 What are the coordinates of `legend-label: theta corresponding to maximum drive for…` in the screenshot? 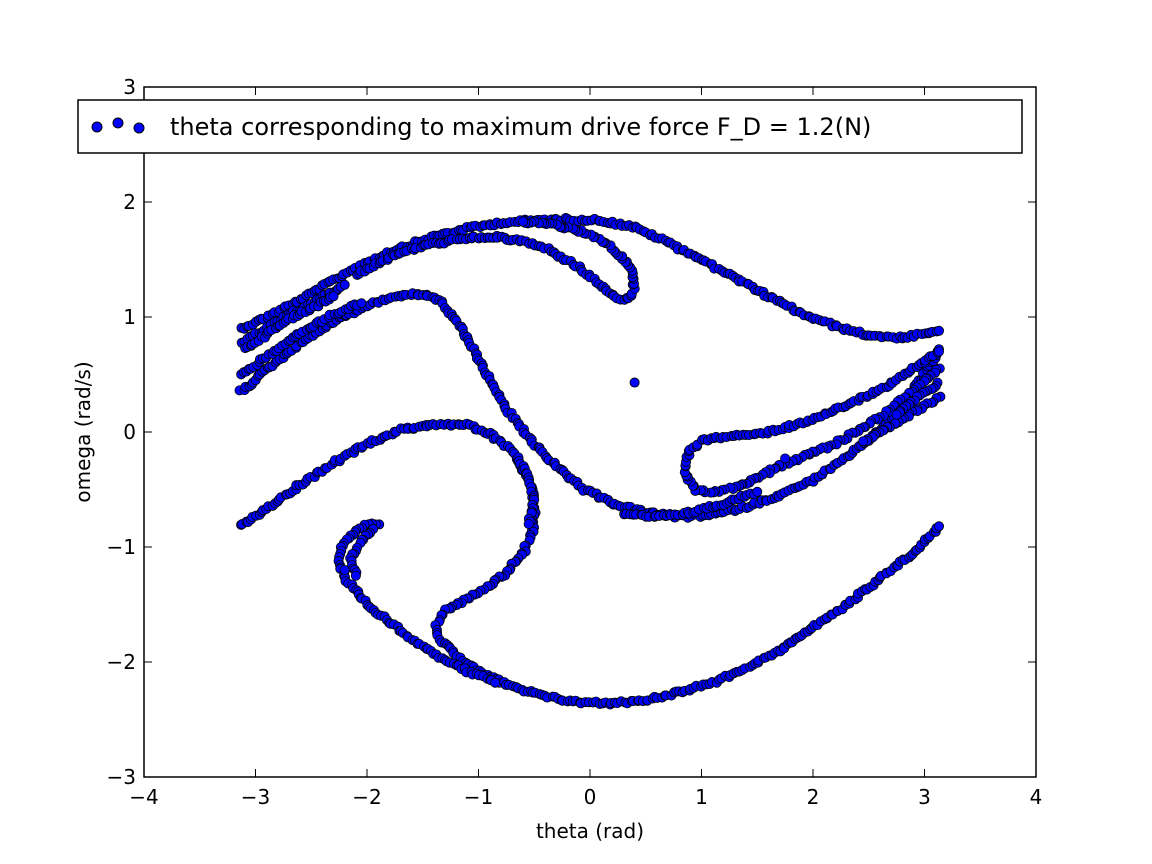 It's located at (520, 127).